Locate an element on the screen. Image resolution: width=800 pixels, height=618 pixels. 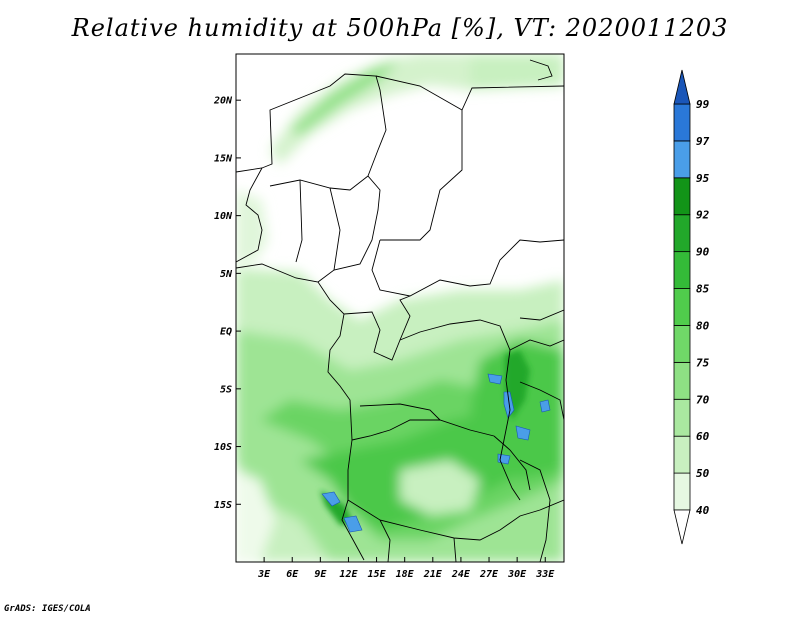
colorbar-label: 90 is located at coordinates (703, 252).